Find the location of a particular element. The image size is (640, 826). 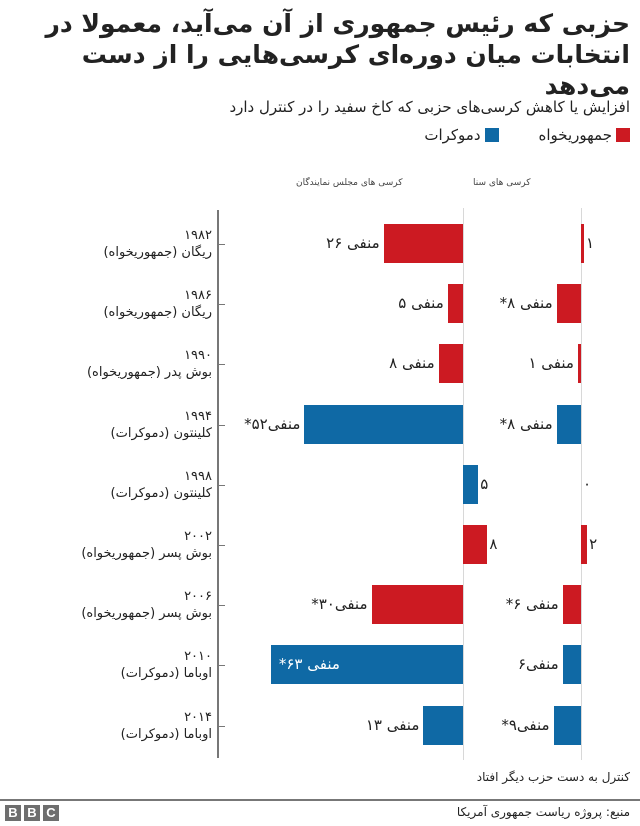

house-value-label: ۵ is located at coordinates (484, 484).